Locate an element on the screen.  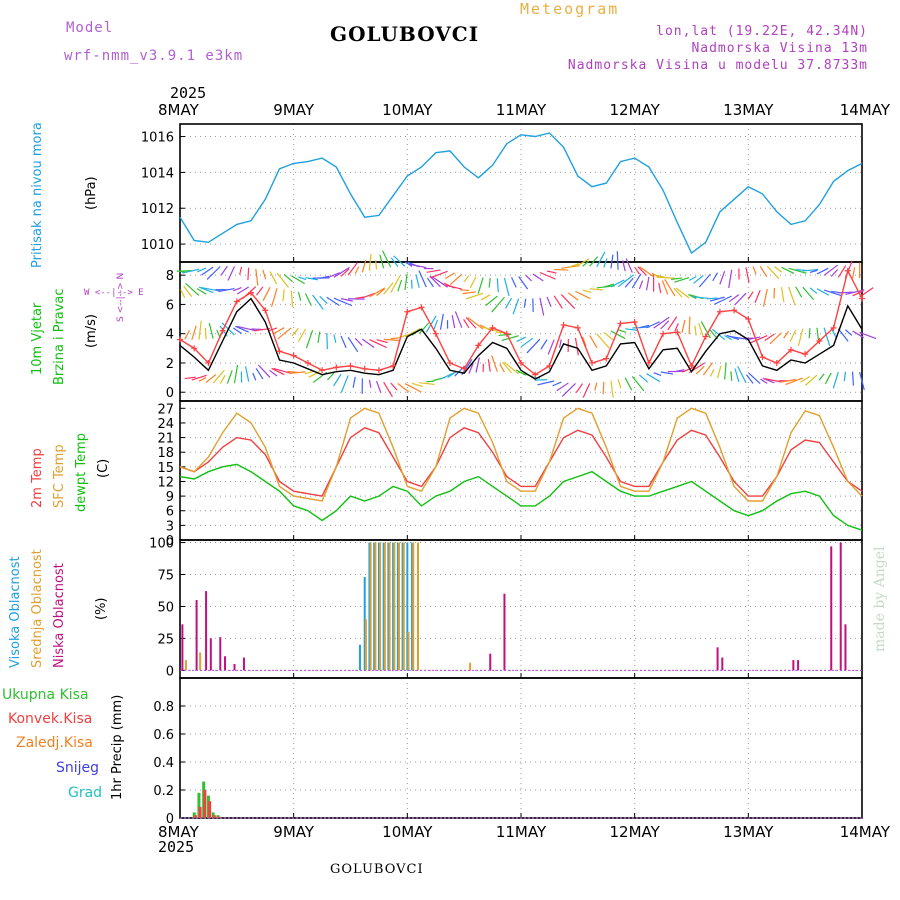
pressure-ytick-label: 1014 is located at coordinates (157, 173).